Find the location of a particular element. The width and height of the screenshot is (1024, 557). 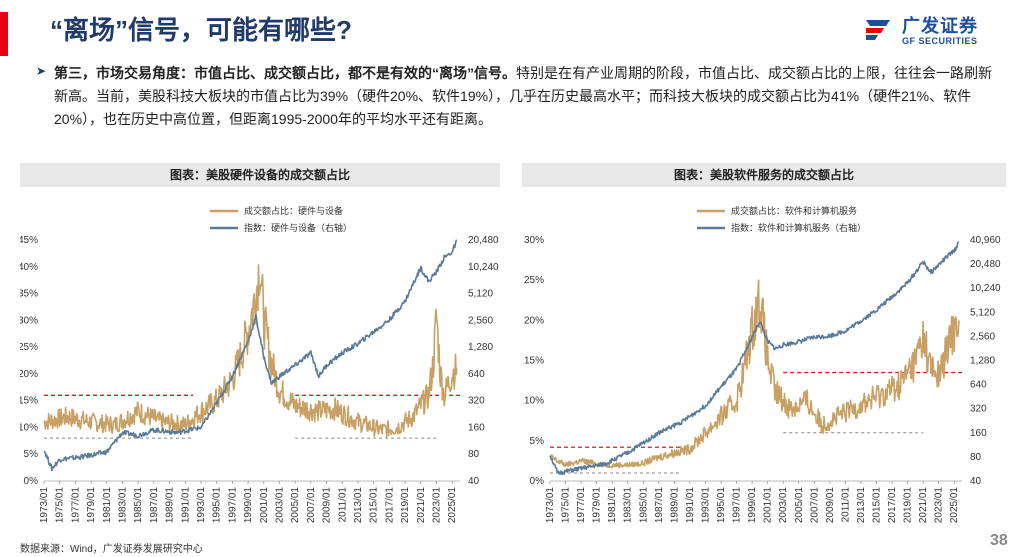

legend-label: 成交额占比：硬件与设备 is located at coordinates (293, 210).